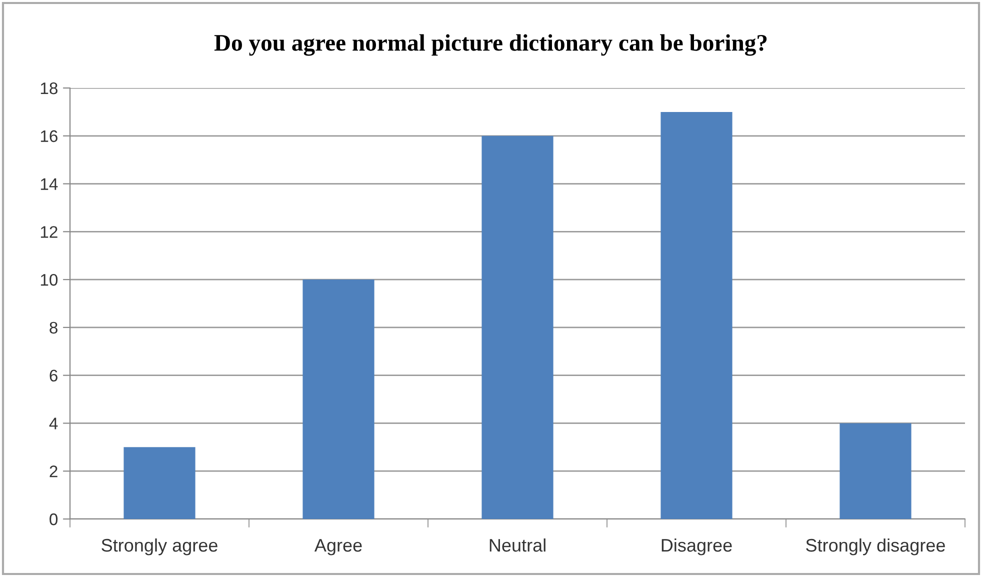 This screenshot has width=982, height=577. Describe the element at coordinates (490, 45) in the screenshot. I see `chart-title: Do you agree normal picture dictionary can be boring?` at that location.